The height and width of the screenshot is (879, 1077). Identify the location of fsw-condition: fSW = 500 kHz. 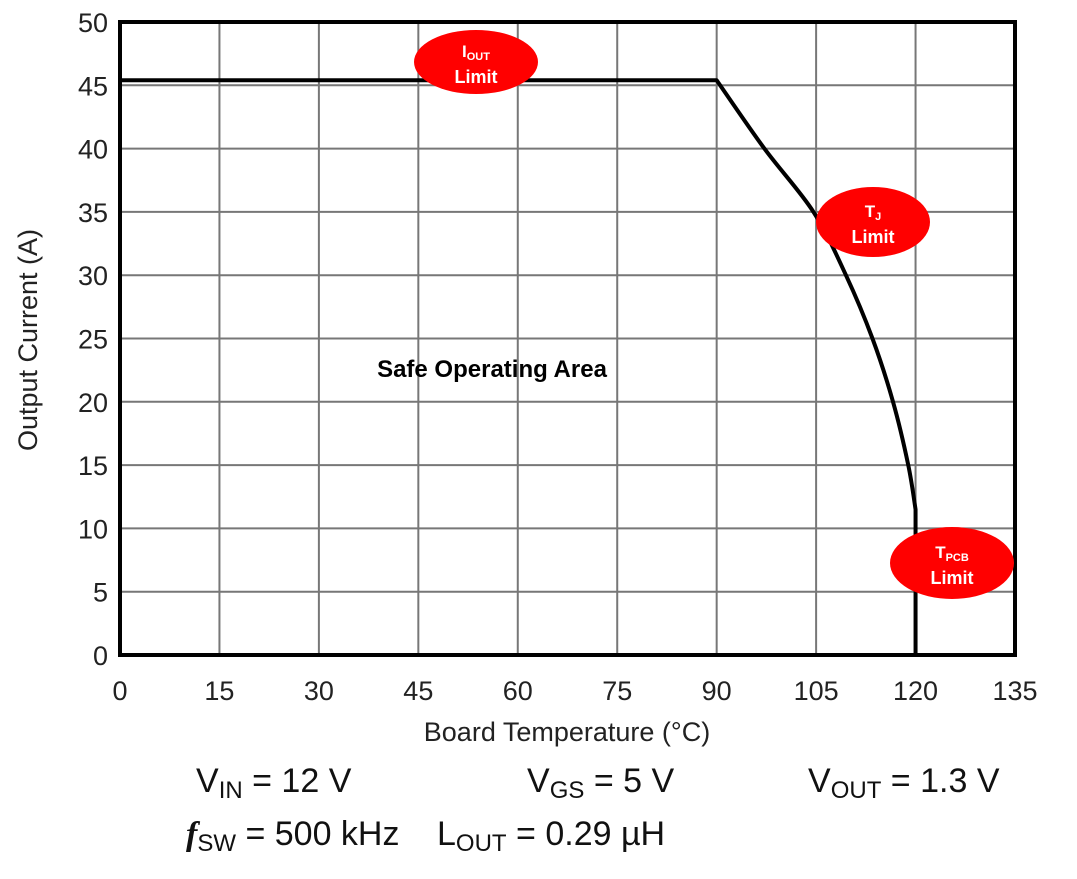
(293, 836).